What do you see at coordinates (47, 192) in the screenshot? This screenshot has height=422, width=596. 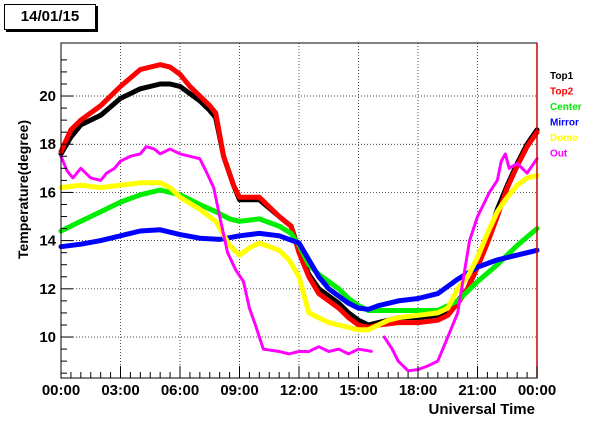 I see `y-tick-label: 16` at bounding box center [47, 192].